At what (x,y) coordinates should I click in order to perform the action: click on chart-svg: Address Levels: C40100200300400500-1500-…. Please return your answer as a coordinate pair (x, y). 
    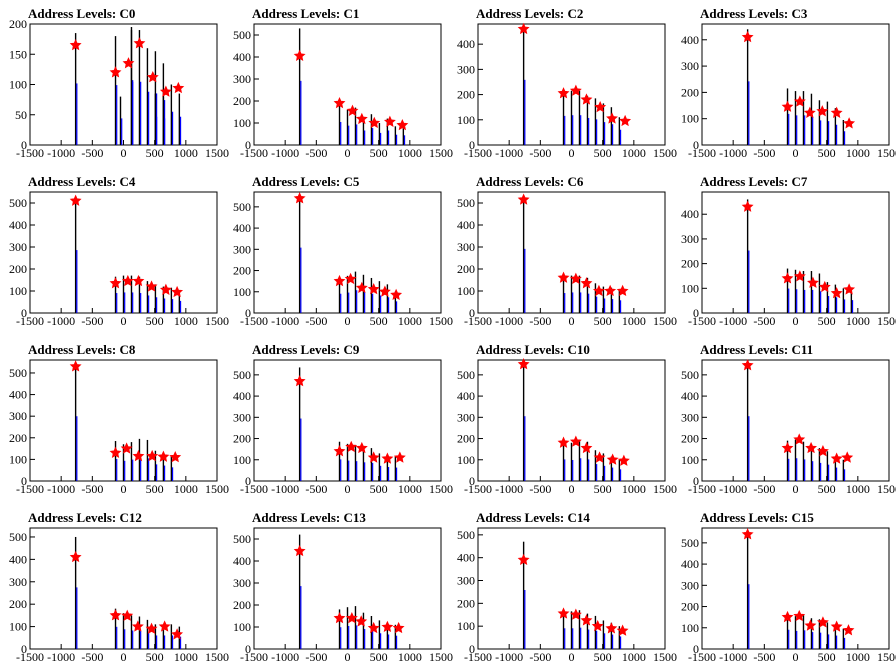
    Looking at the image, I should click on (119, 251).